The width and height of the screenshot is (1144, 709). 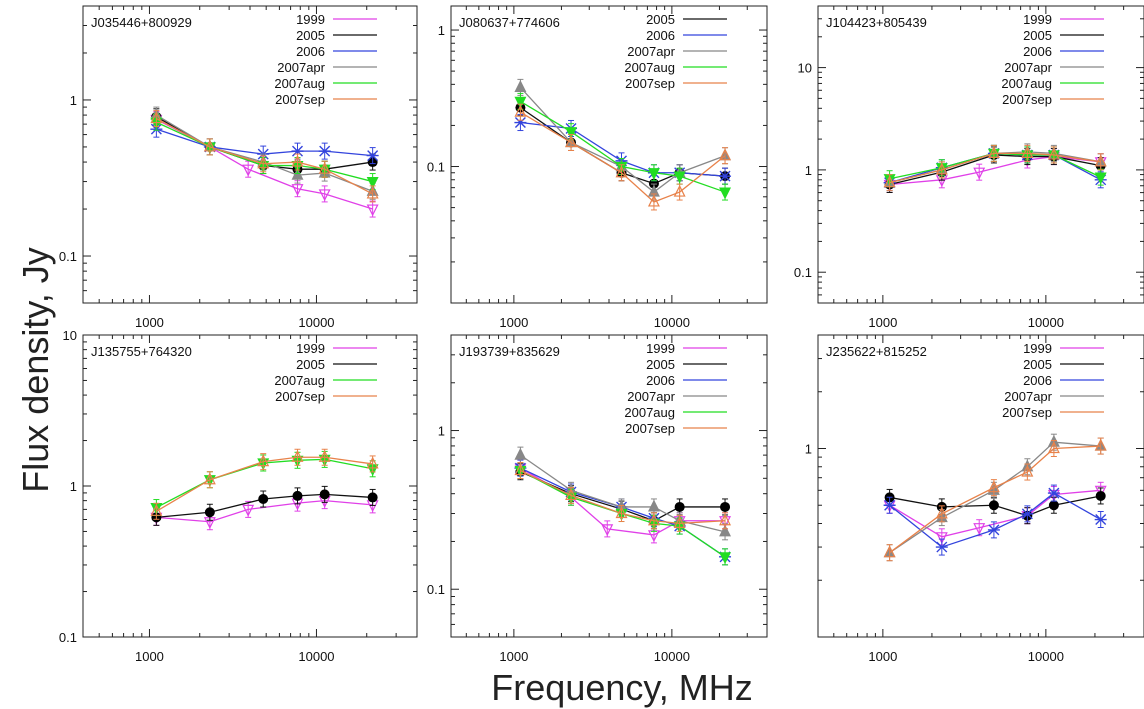 What do you see at coordinates (876, 351) in the screenshot?
I see `source-name: J235622+815252` at bounding box center [876, 351].